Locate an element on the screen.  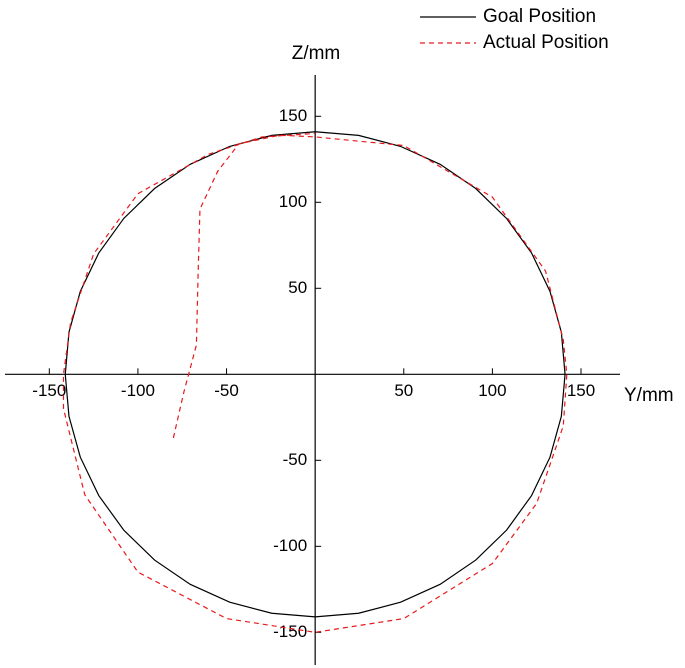
y-tick-label: -100 is located at coordinates (290, 545).